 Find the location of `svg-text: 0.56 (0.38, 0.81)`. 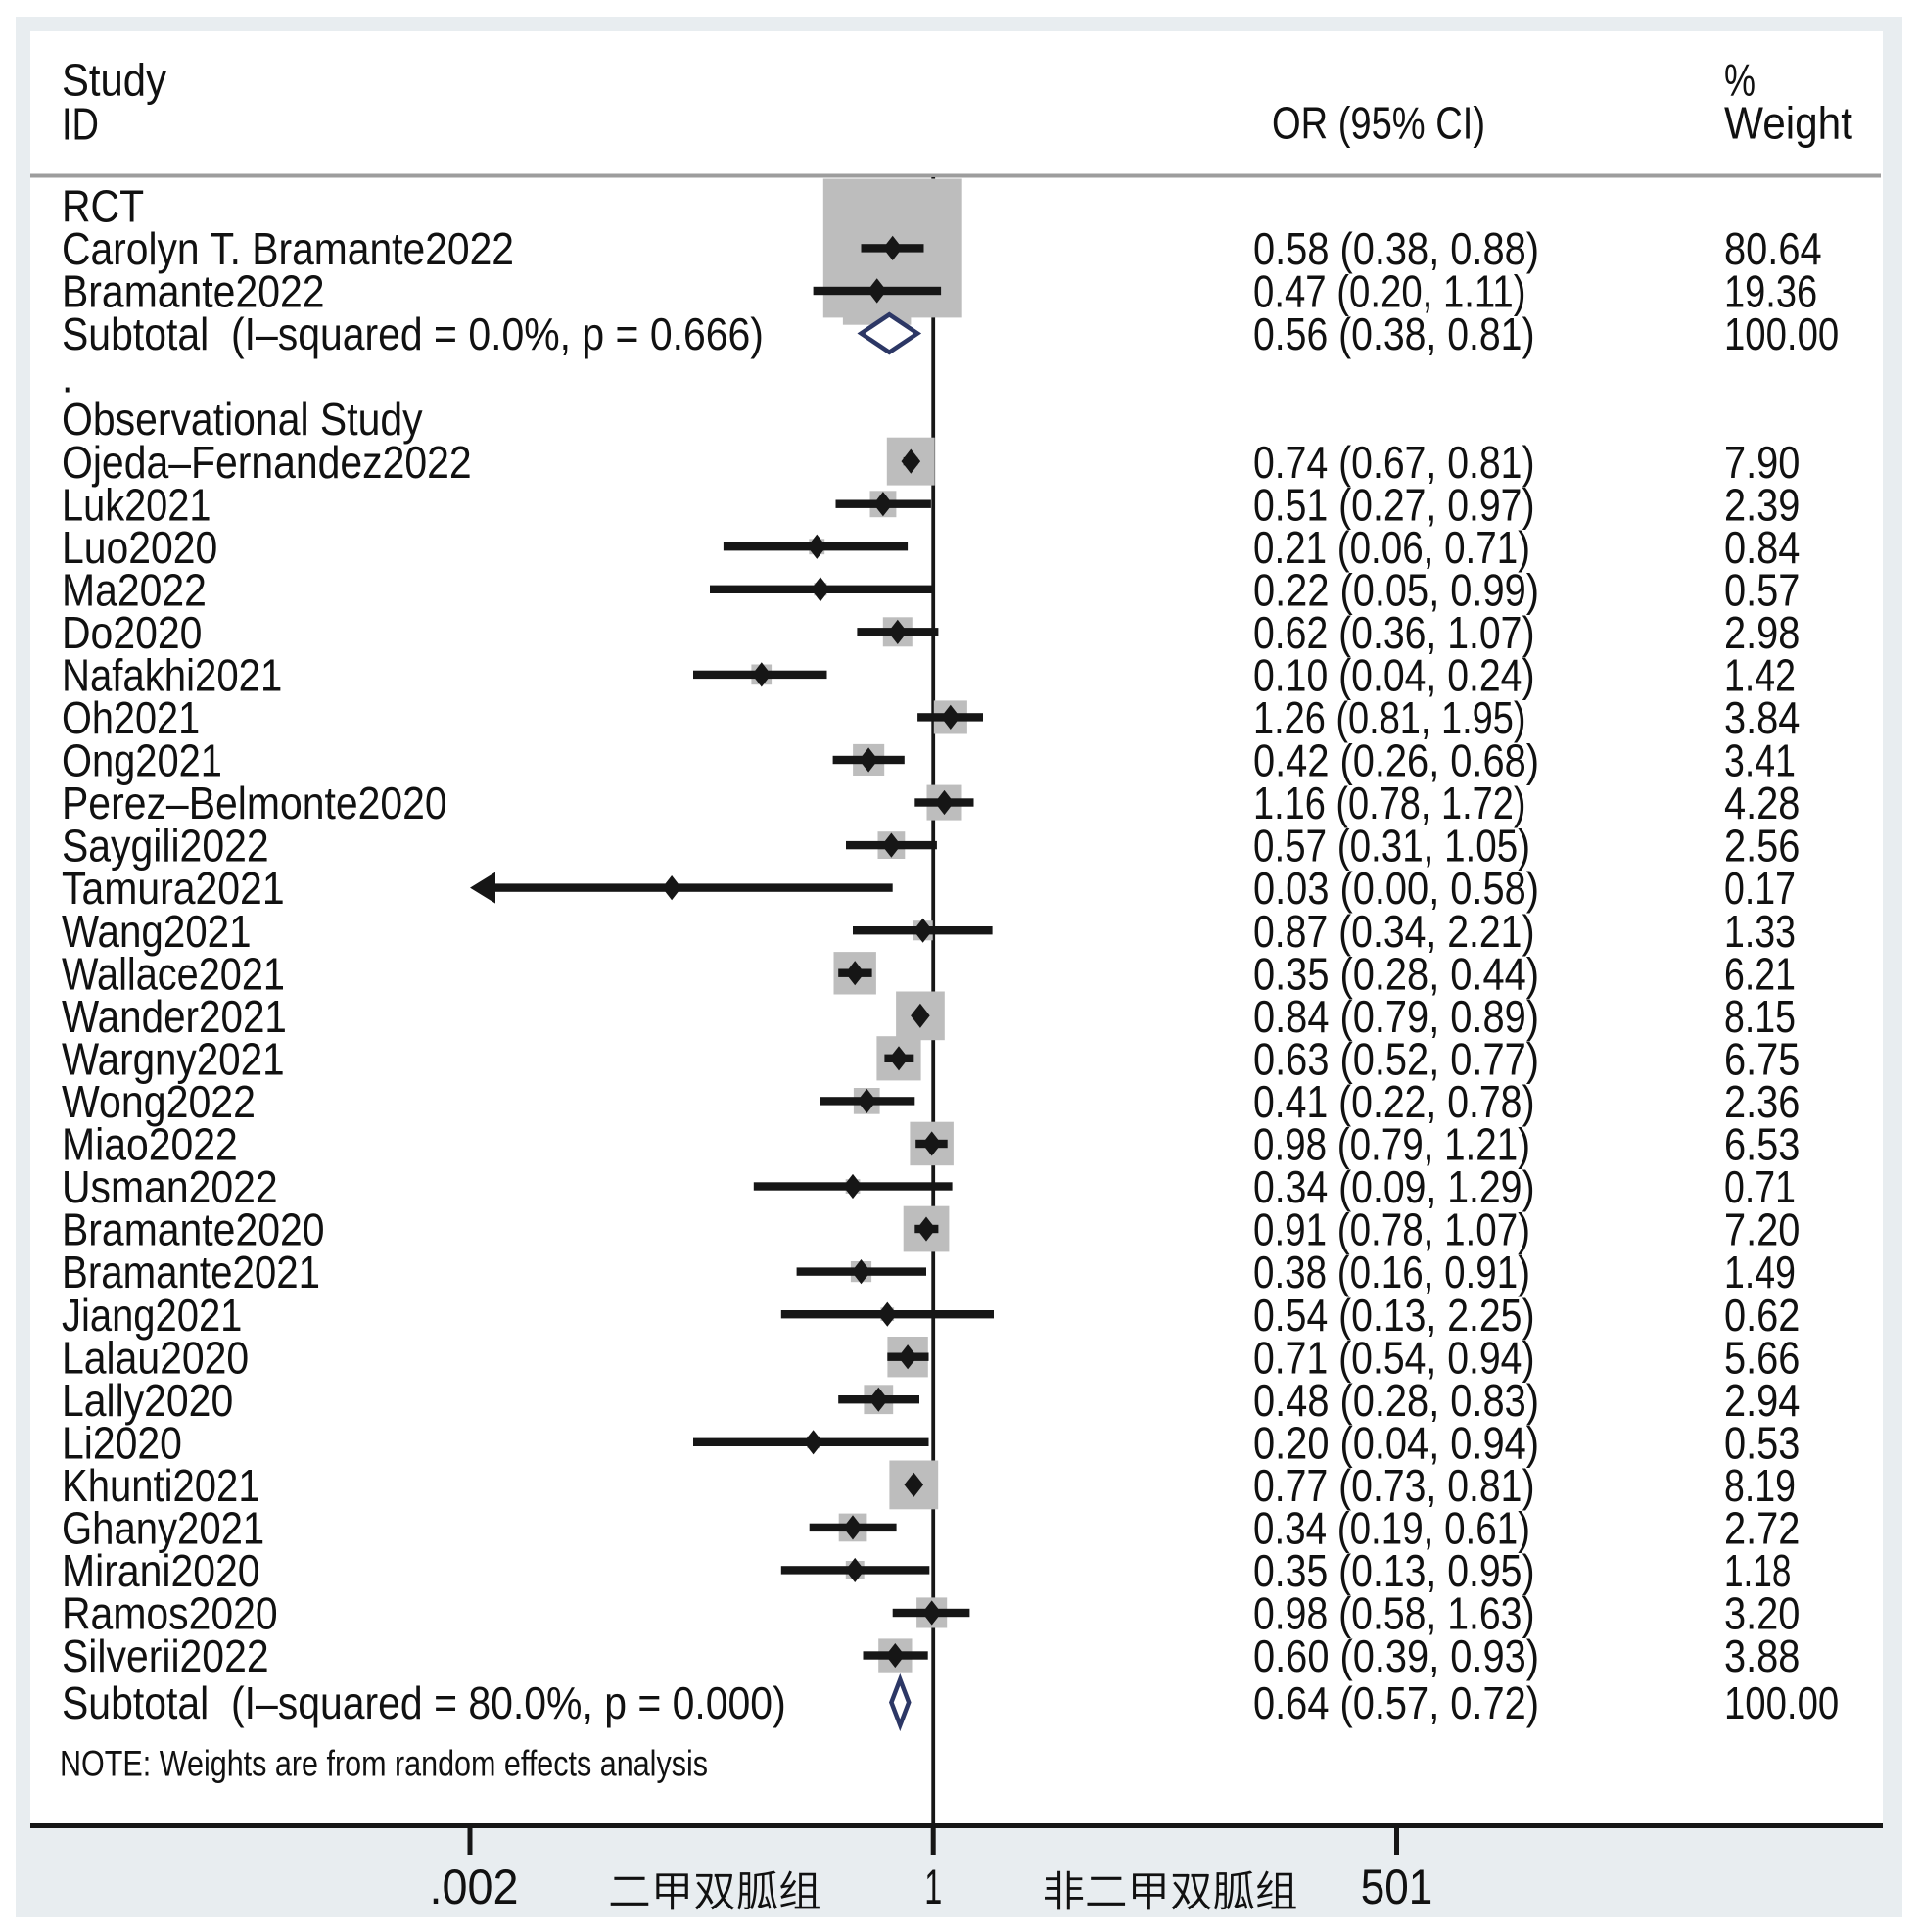

svg-text: 0.56 (0.38, 0.81) is located at coordinates (1394, 334).